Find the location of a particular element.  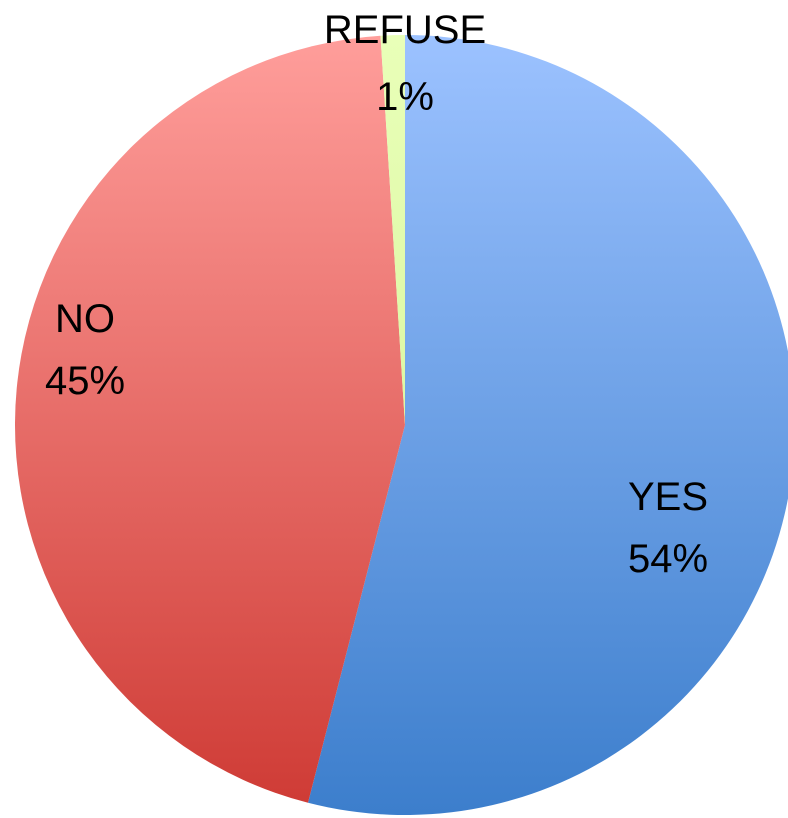

slice-percent-label-no: 45% is located at coordinates (85, 381).